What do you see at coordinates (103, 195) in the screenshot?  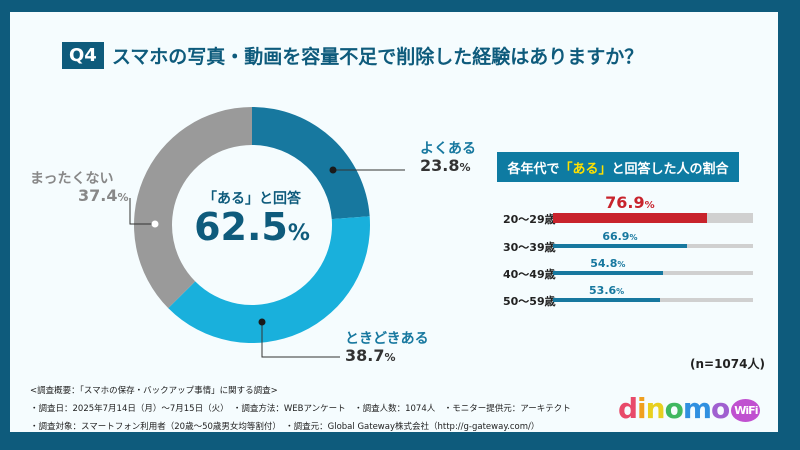 I see `value-never: 37.4%` at bounding box center [103, 195].